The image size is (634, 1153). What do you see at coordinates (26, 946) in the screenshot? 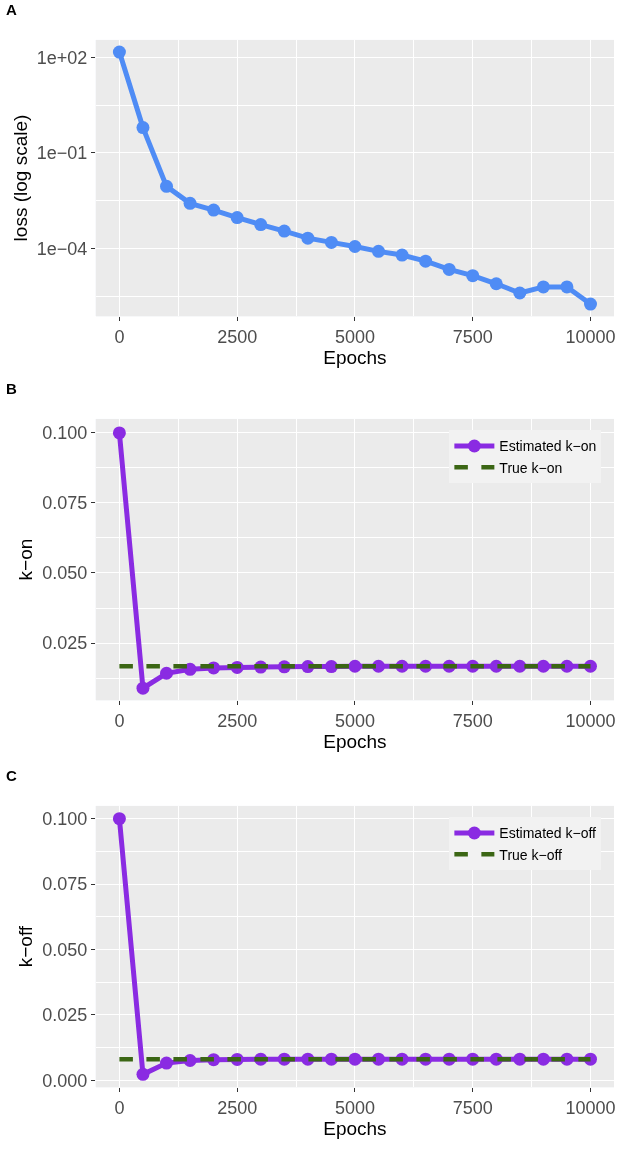
I see `y-axis-title: k−off` at bounding box center [26, 946].